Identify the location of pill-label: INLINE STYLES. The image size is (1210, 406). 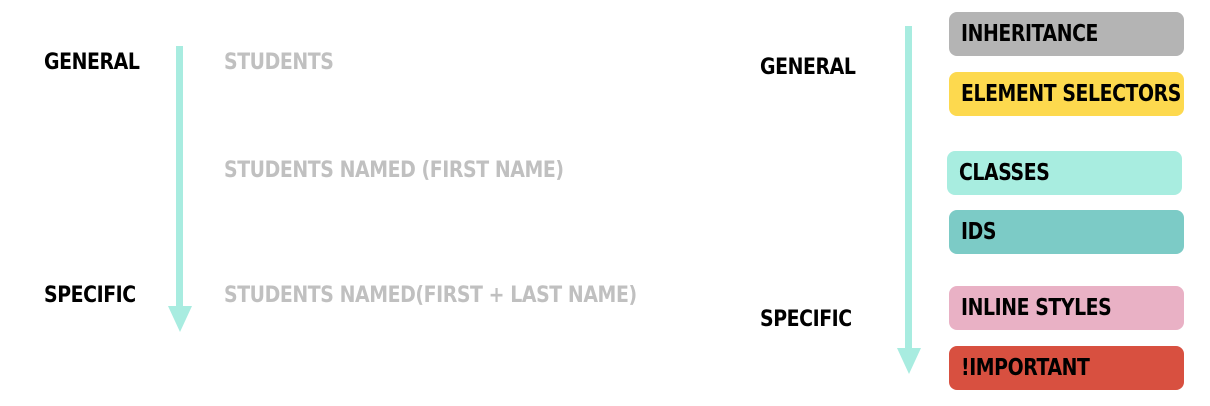
(1036, 307).